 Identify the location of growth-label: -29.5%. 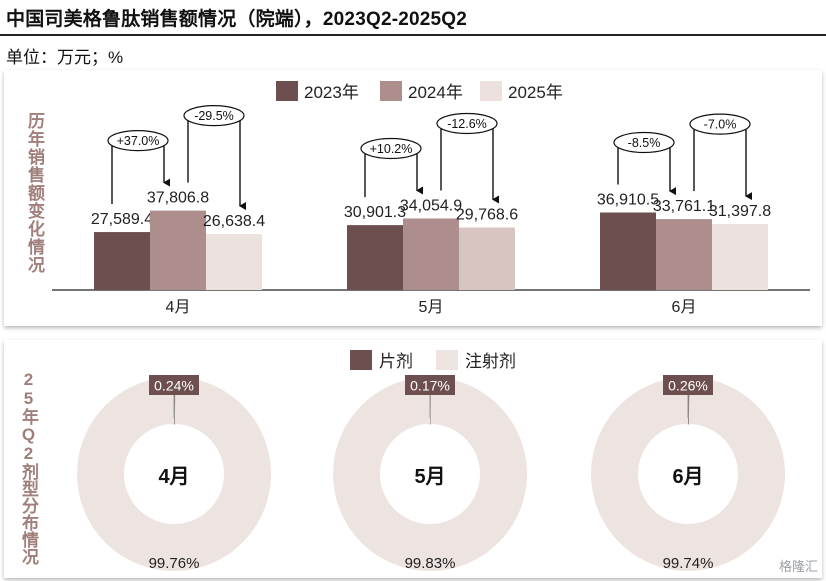
(214, 116).